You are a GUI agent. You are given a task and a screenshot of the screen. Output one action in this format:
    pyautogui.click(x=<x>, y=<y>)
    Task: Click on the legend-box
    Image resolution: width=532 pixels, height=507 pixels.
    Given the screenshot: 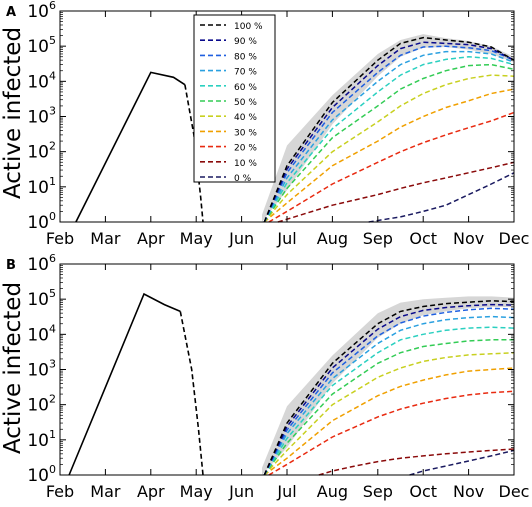 What is the action you would take?
    pyautogui.click(x=234, y=98)
    